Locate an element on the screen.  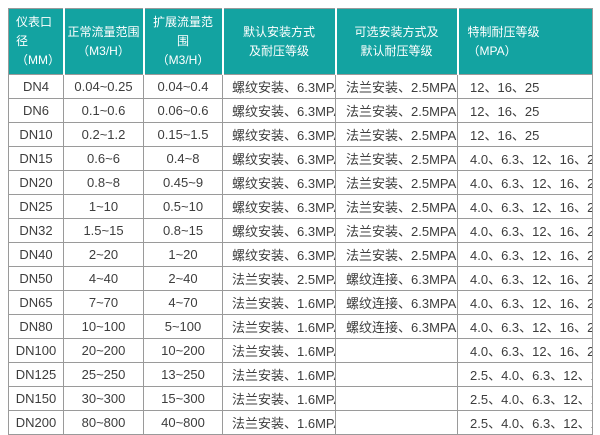
cell: DN50 is located at coordinates (36, 278).